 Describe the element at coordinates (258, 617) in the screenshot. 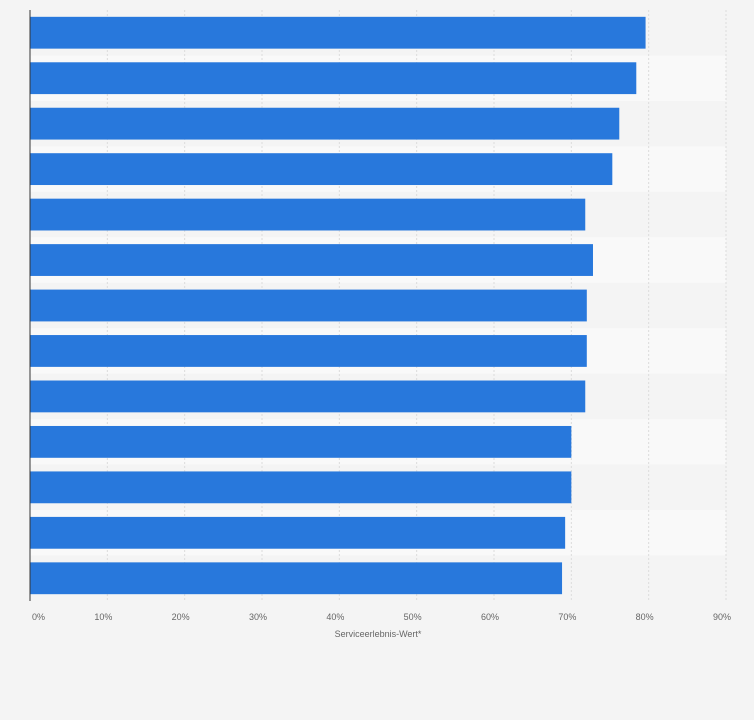

I see `x-tick-label: 30%` at that location.